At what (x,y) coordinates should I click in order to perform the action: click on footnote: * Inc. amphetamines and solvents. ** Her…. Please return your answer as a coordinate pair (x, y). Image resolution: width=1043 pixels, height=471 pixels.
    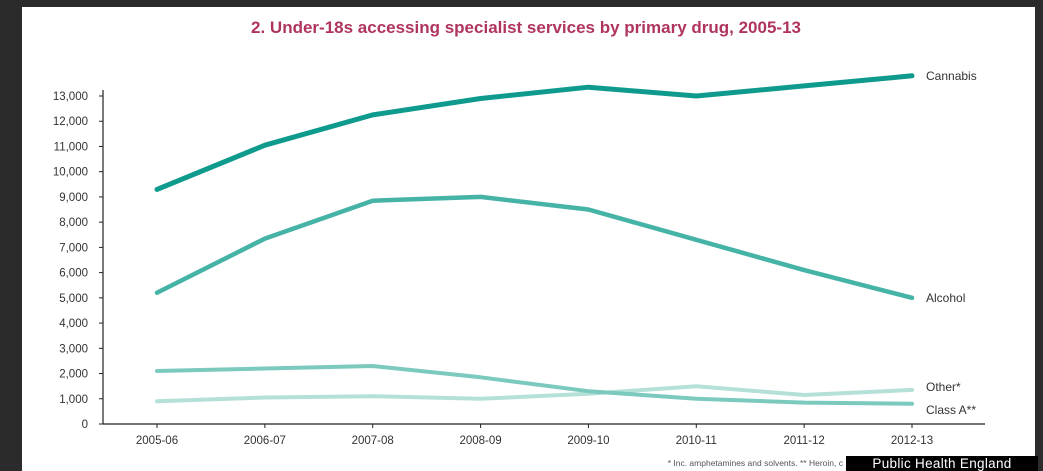
    Looking at the image, I should click on (756, 463).